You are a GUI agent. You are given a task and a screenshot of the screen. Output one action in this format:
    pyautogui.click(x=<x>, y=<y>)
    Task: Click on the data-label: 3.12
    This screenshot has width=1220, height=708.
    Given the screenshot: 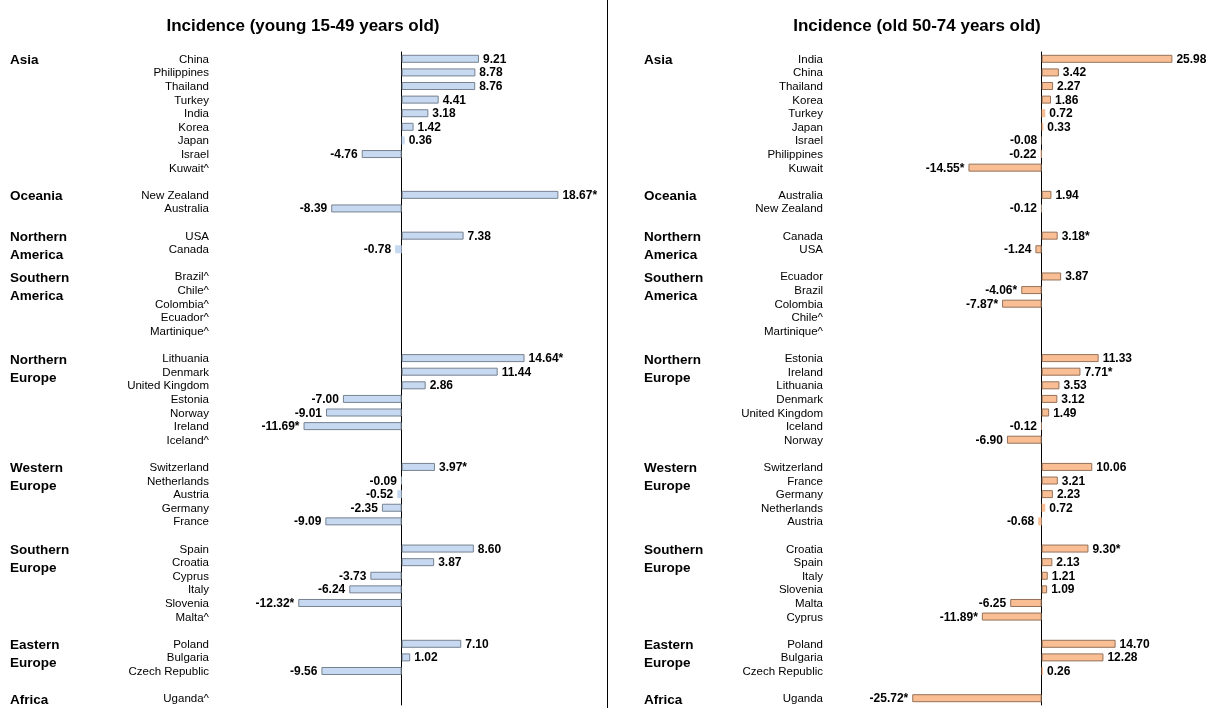 What is the action you would take?
    pyautogui.click(x=1073, y=398)
    